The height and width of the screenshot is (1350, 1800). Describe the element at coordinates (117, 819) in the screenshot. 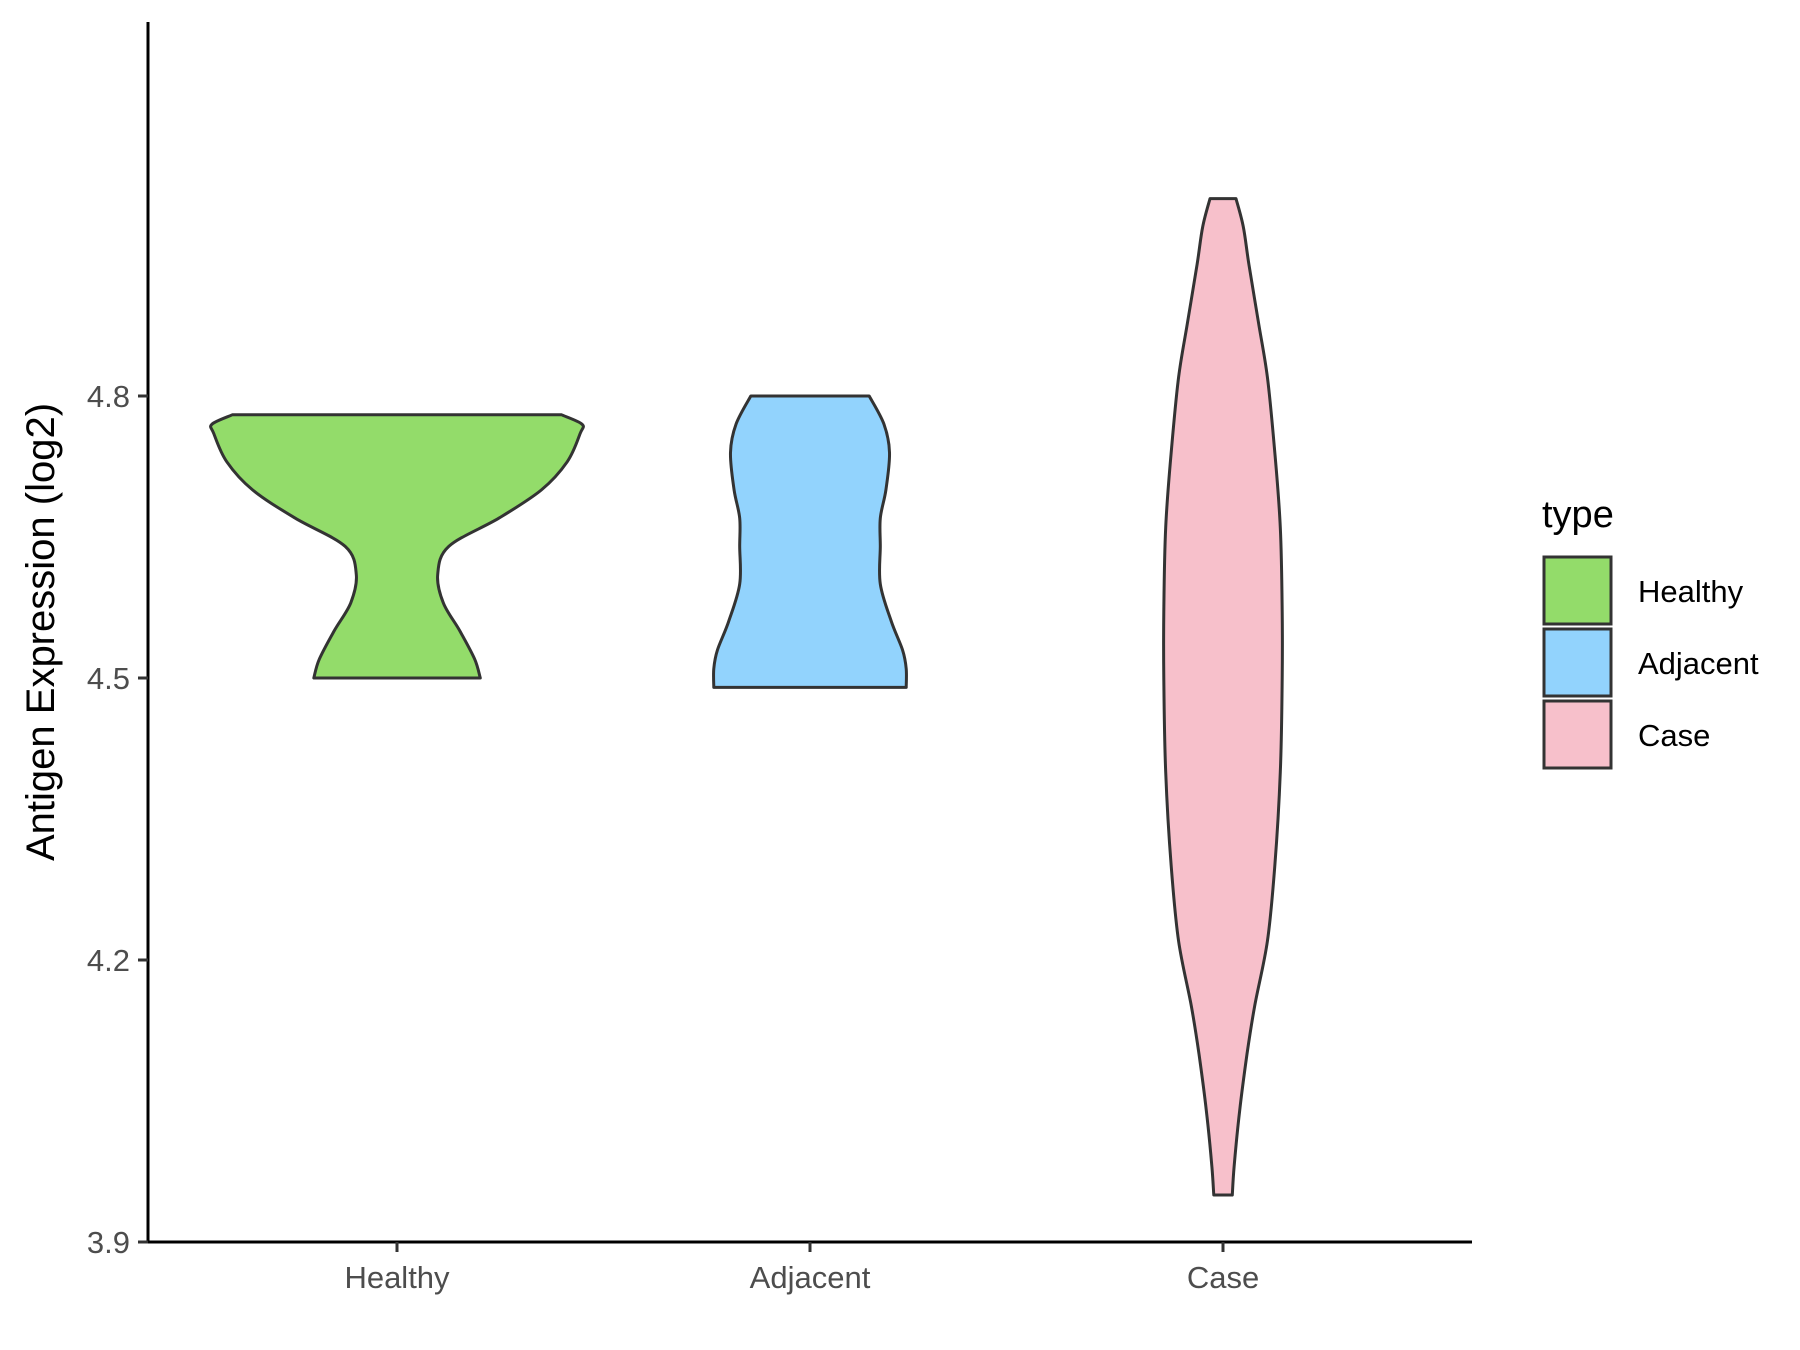

I see `y-axis-ticks: 3.9 4.2 4.5 4.8` at that location.